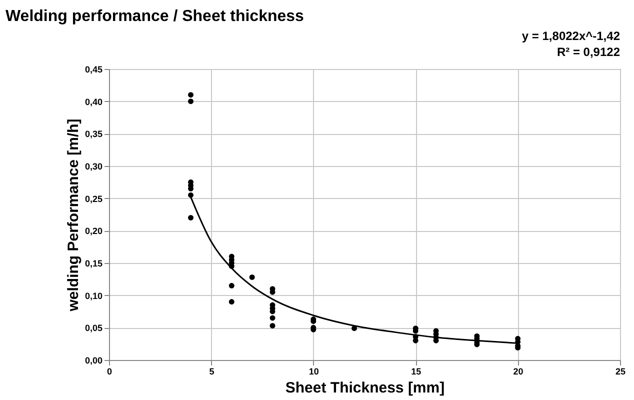  I want to click on text: R² = 0,9122, so click(588, 52).